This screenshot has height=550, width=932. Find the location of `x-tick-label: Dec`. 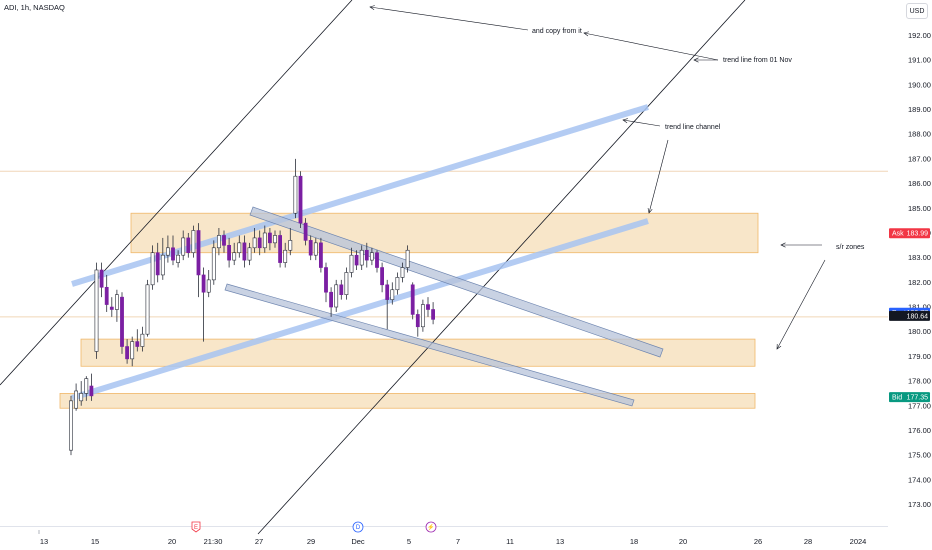

x-tick-label: Dec is located at coordinates (358, 541).